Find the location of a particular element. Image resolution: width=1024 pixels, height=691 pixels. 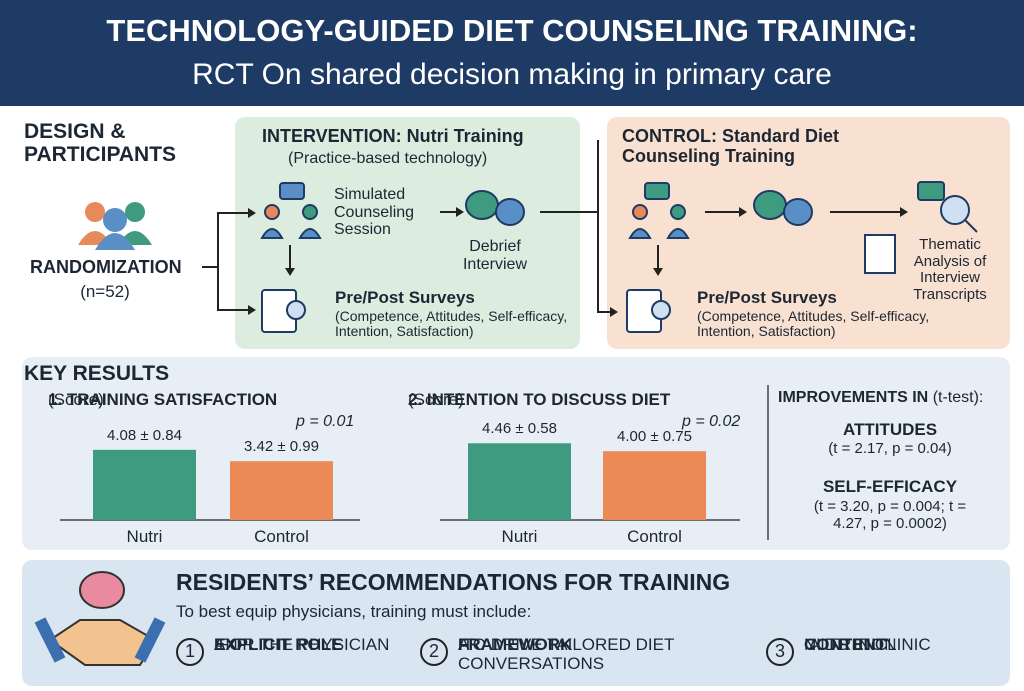

p-value: p = 0.01 is located at coordinates (325, 421).